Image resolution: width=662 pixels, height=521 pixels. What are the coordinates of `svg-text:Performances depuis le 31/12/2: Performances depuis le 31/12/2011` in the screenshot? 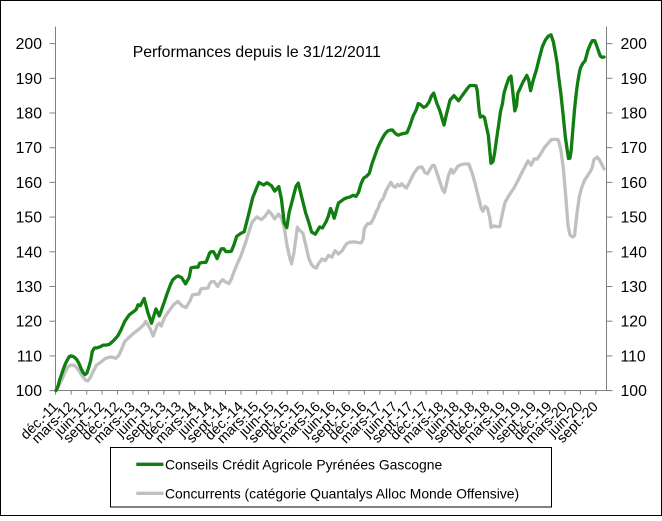 It's located at (257, 52).